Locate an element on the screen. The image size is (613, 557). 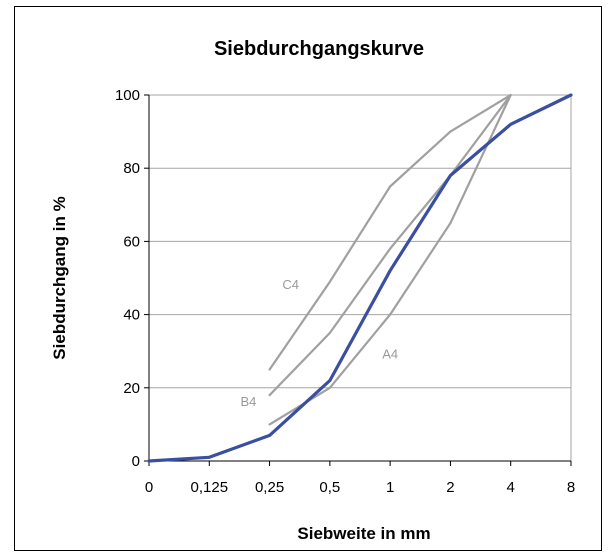
x-tick-label: 2 is located at coordinates (450, 487).